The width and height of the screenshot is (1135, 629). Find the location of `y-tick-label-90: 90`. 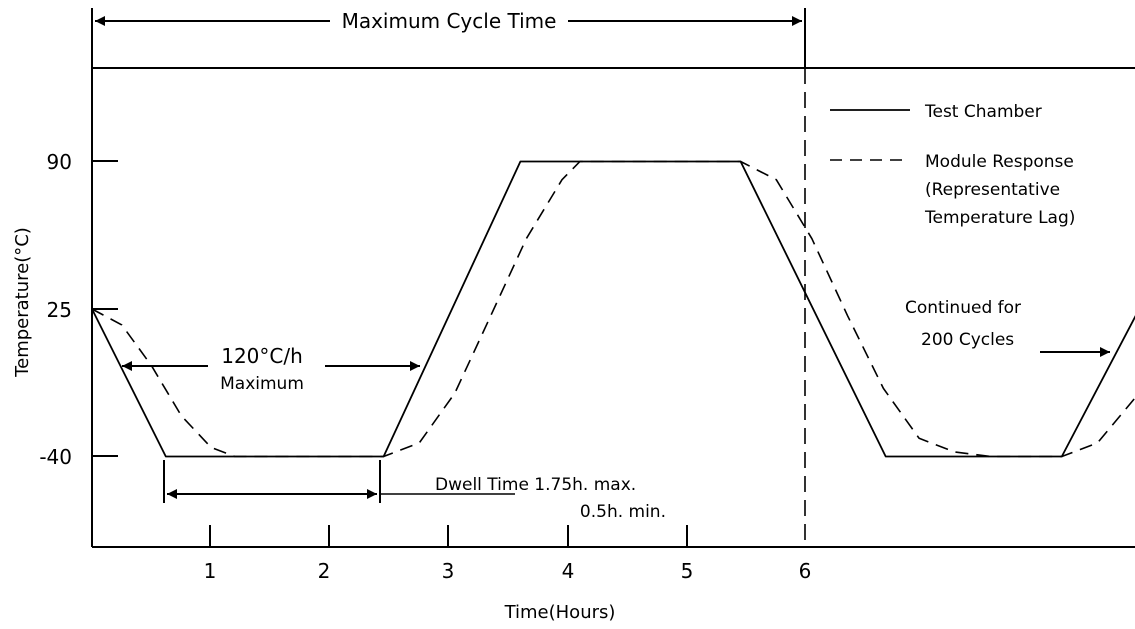

y-tick-label-90: 90 is located at coordinates (59, 162).